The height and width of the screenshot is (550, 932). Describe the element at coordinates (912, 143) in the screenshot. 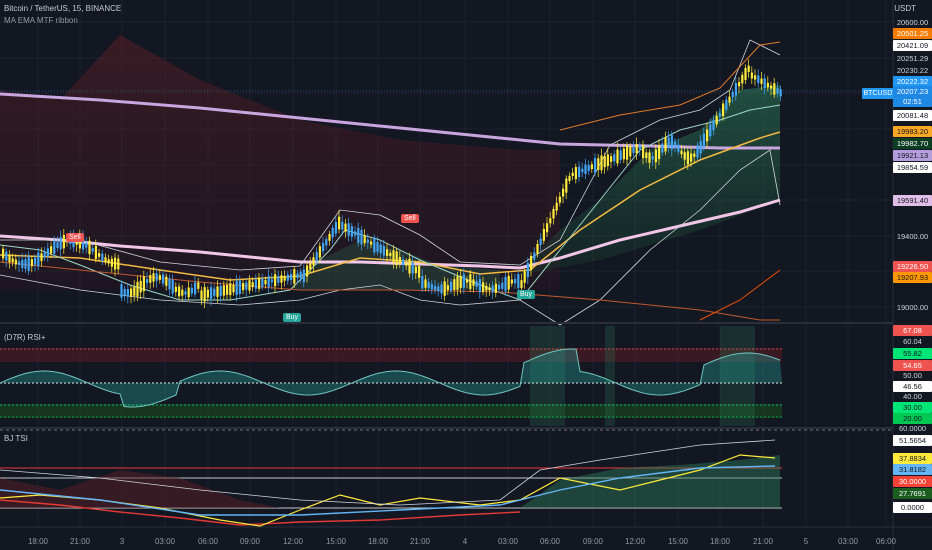

I see `price-axis-label: 19982.70` at that location.